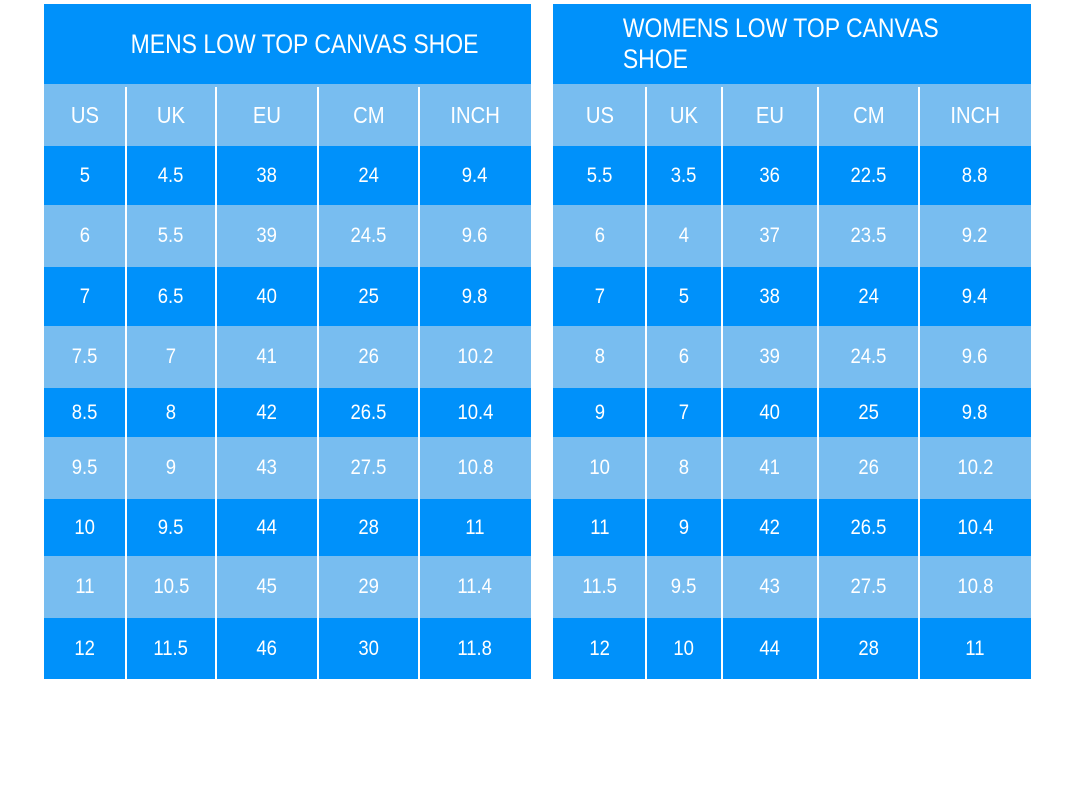  Describe the element at coordinates (770, 587) in the screenshot. I see `table-cell: 43` at that location.